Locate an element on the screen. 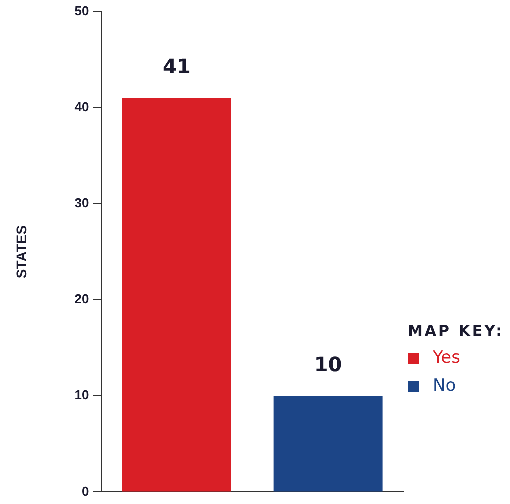 The height and width of the screenshot is (504, 510). legend-title: MAP KEY: is located at coordinates (456, 331).